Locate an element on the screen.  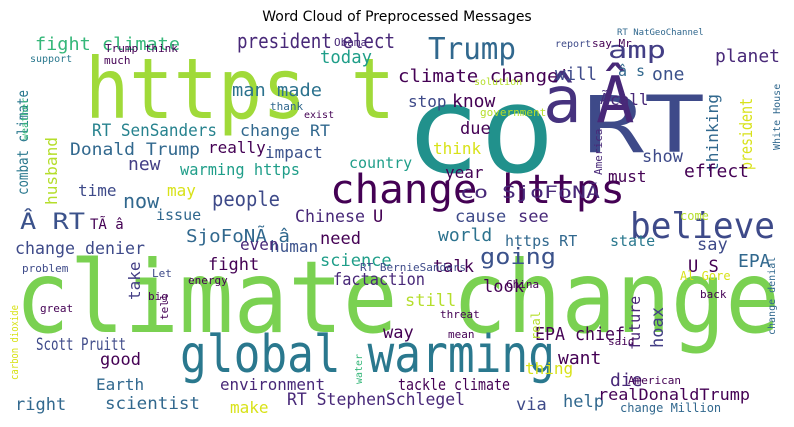
word: threat is located at coordinates (460, 314).